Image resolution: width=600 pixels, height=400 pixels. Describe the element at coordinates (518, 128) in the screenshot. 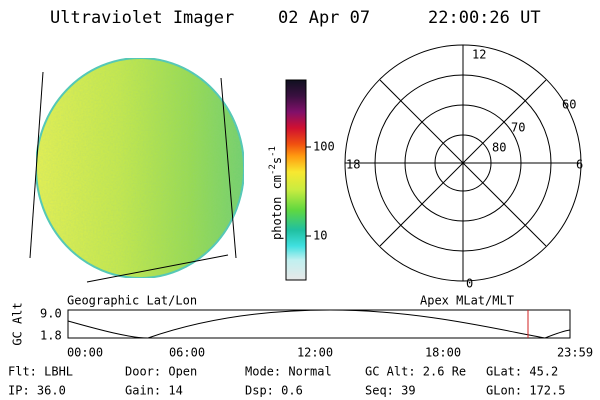

I see `lat-label: 70` at that location.